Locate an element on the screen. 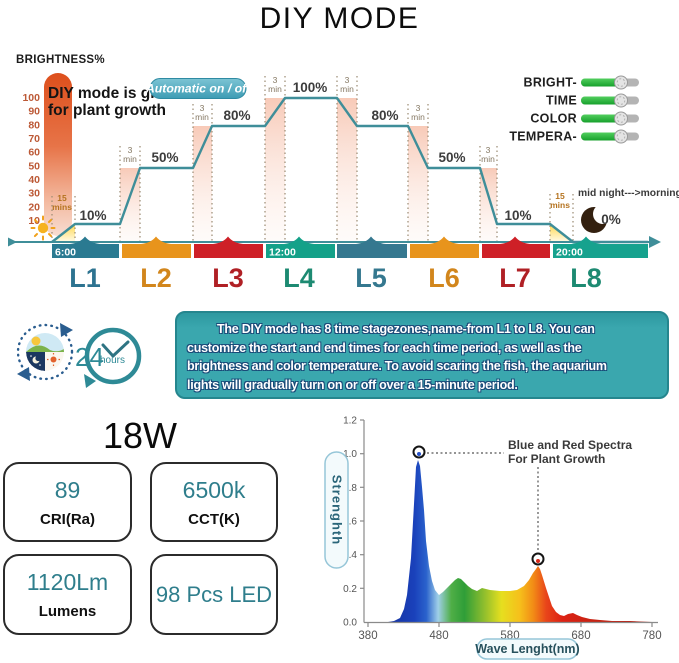 The height and width of the screenshot is (663, 679). time-axis is located at coordinates (334, 242).